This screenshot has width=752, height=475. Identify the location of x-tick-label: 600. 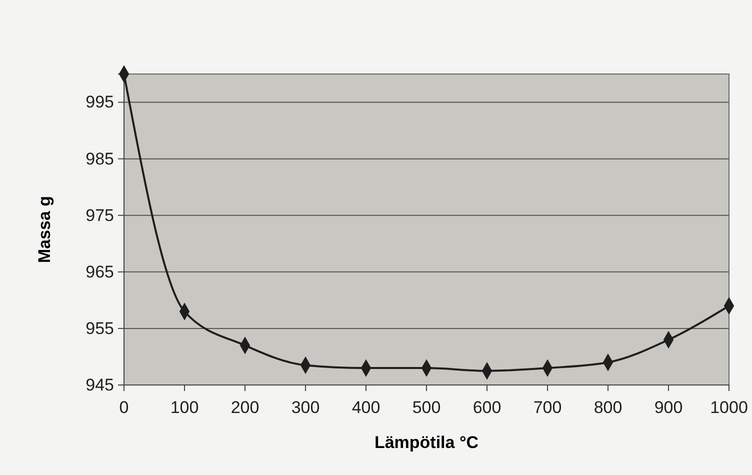
(487, 408).